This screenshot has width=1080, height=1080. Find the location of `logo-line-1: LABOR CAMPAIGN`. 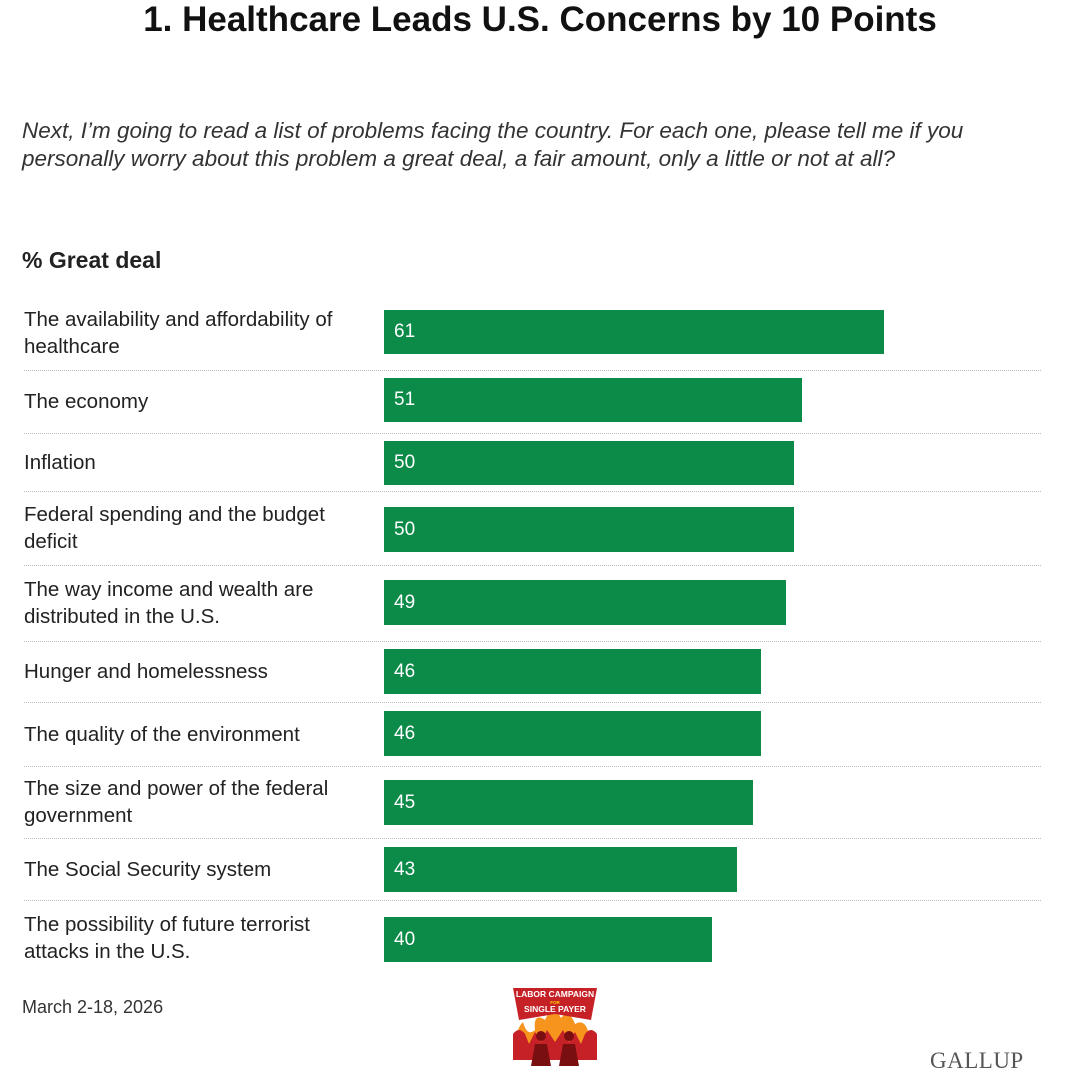

logo-line-1: LABOR CAMPAIGN is located at coordinates (555, 994).